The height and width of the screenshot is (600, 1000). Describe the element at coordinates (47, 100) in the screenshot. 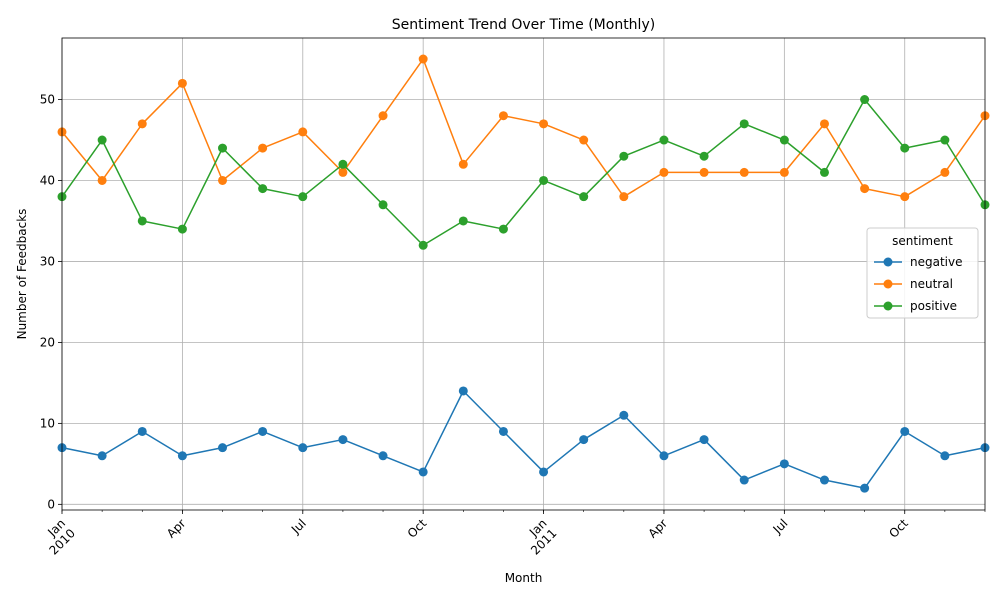

I see `y-tick-label: 50` at that location.